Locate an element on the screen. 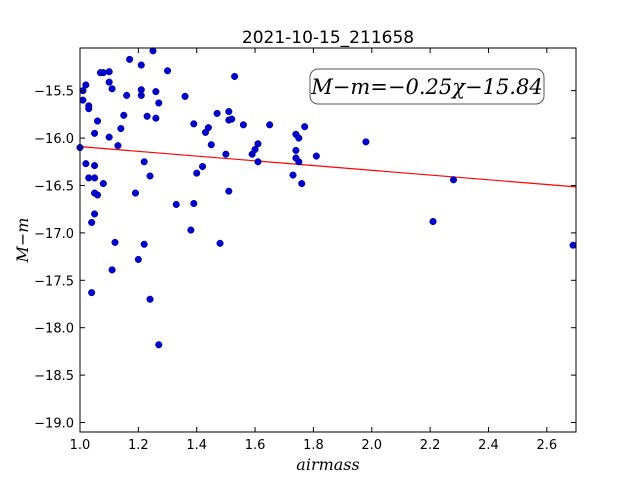 The width and height of the screenshot is (640, 480). x-tick-label: 1.4 is located at coordinates (196, 445).